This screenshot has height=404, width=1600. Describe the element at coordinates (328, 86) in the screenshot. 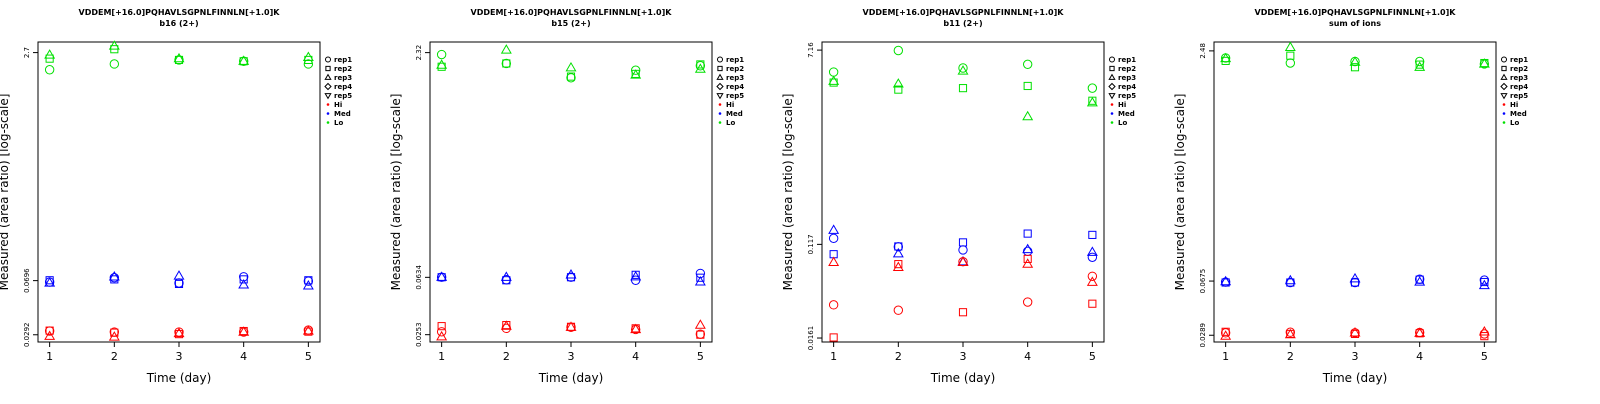

I see `legend-marker-rep4` at that location.